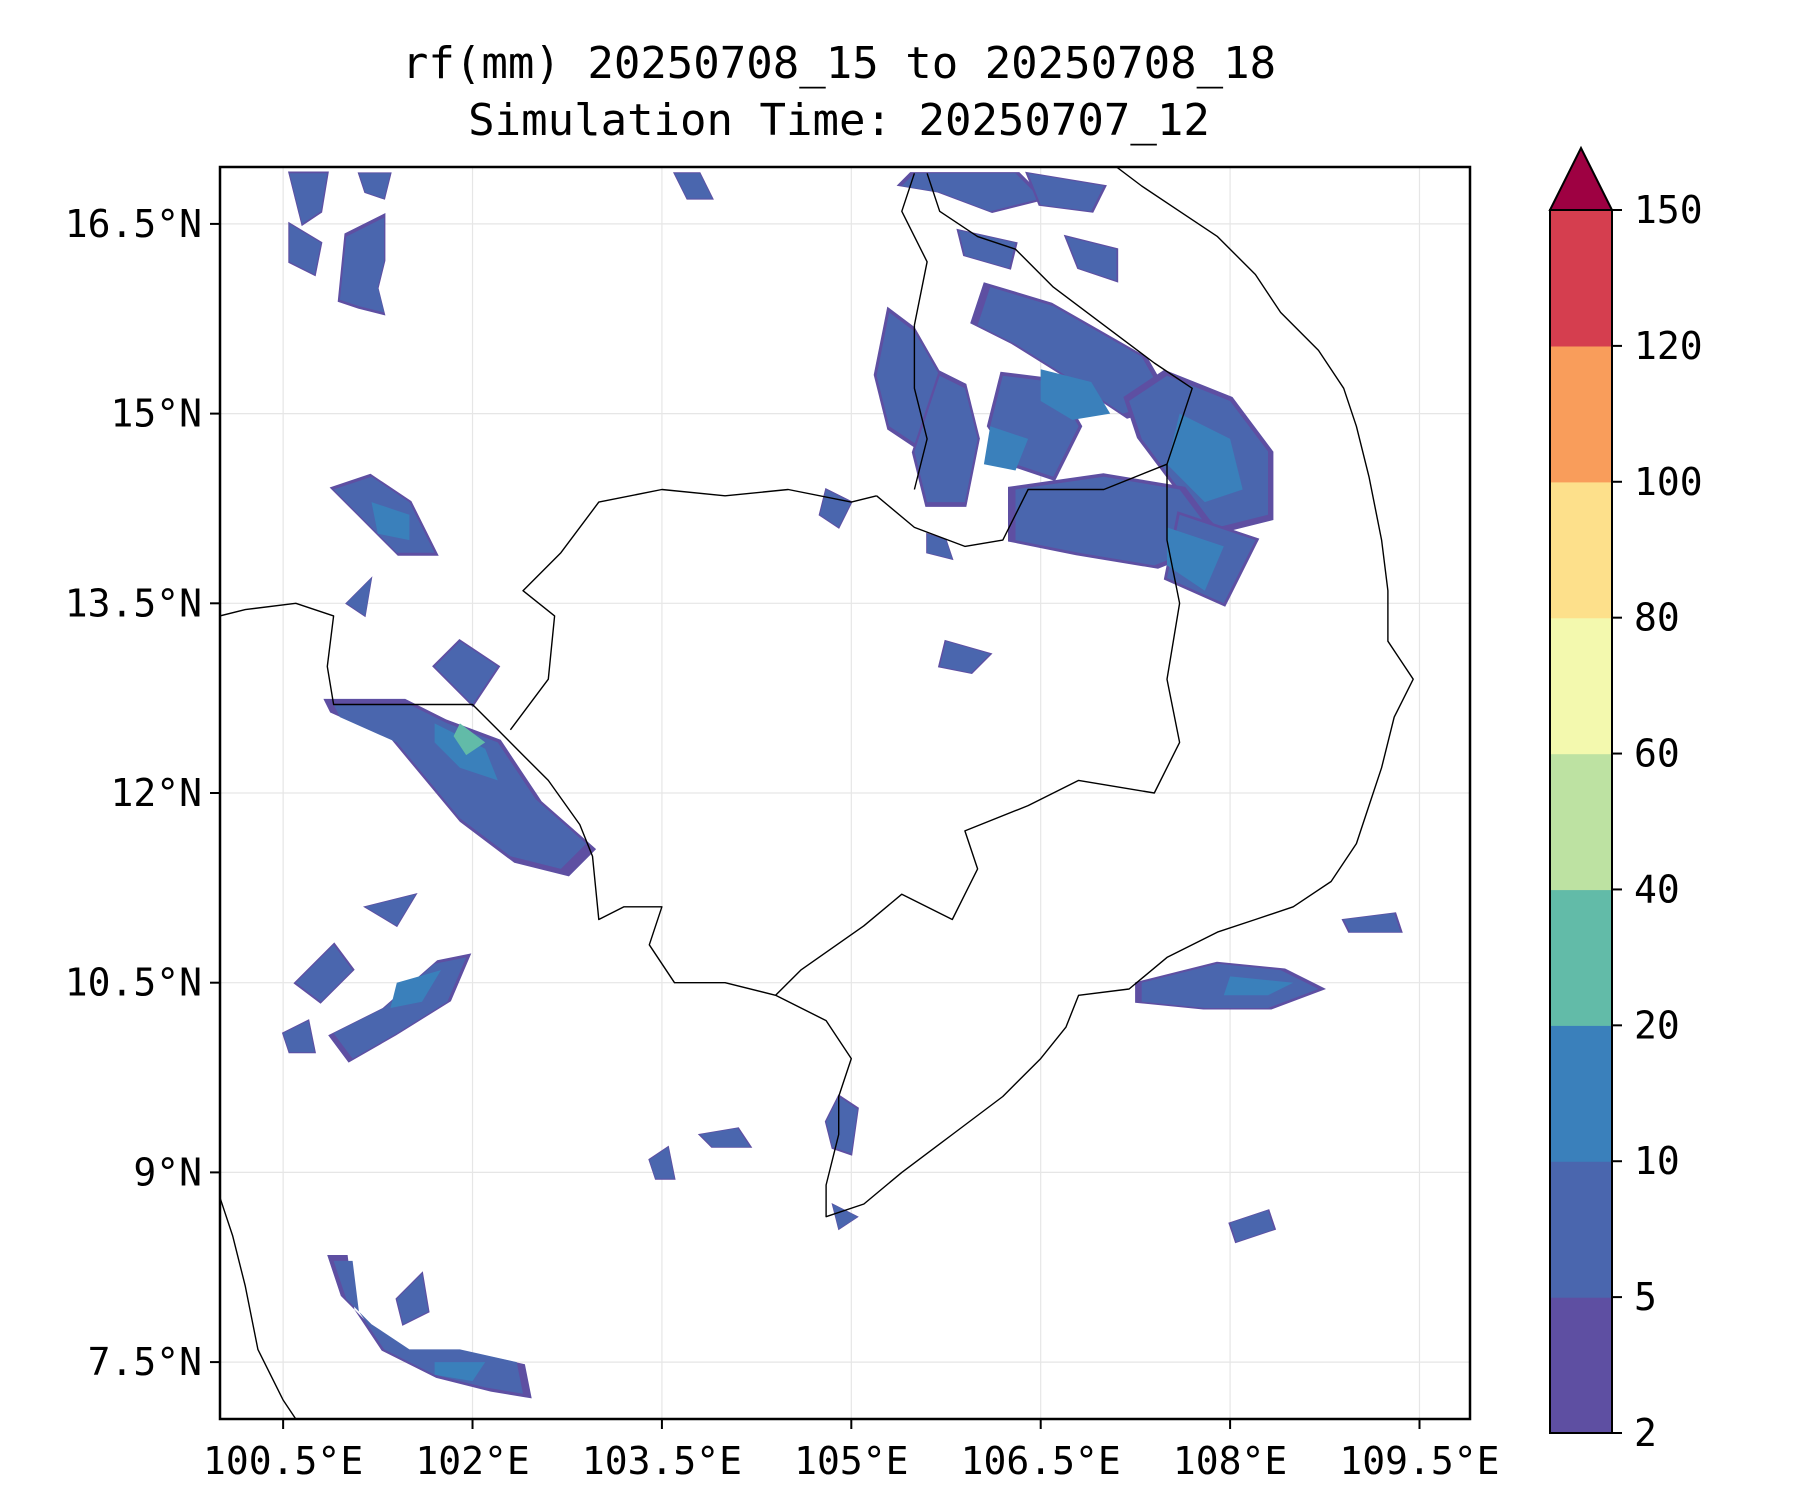  Describe the element at coordinates (469, 739) in the screenshot. I see `rain-area-20mm` at that location.